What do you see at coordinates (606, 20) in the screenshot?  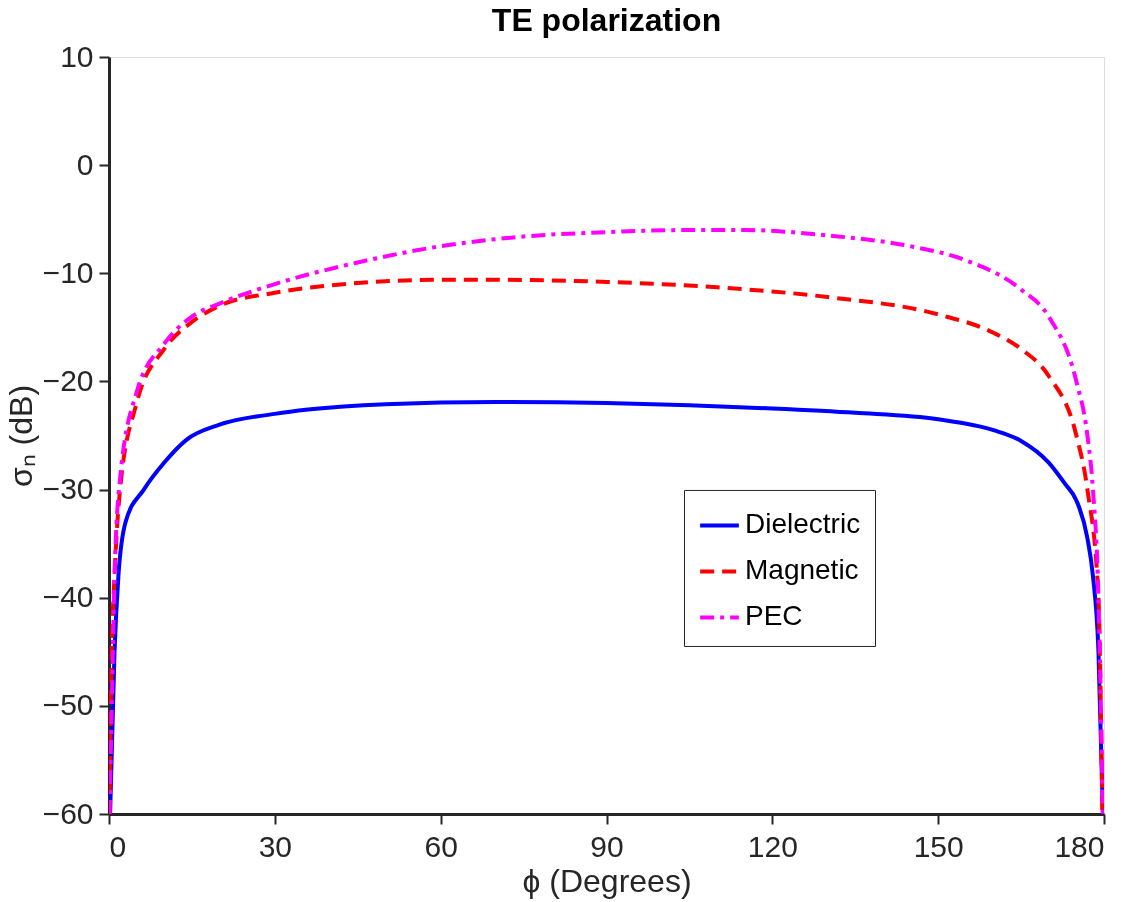 I see `chart-title: TE polarization` at bounding box center [606, 20].